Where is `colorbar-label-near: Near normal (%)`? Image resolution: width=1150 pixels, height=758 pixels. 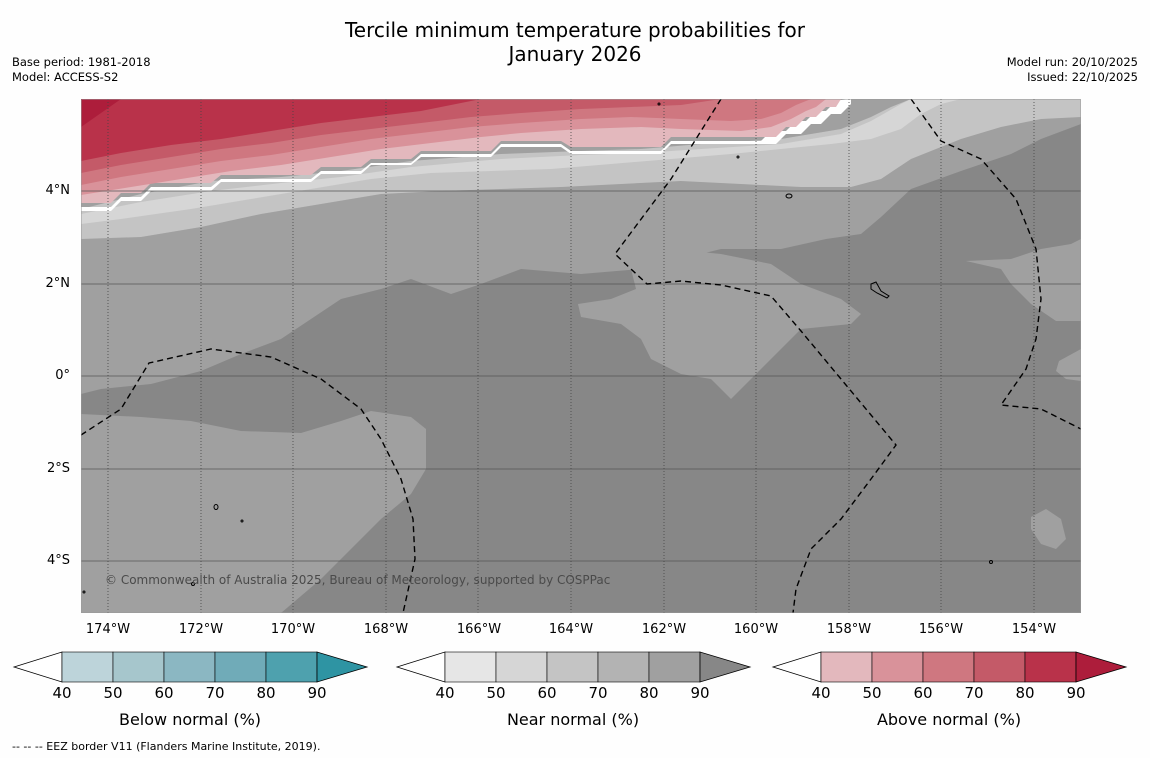
colorbar-label-near: Near normal (%) is located at coordinates (573, 719).